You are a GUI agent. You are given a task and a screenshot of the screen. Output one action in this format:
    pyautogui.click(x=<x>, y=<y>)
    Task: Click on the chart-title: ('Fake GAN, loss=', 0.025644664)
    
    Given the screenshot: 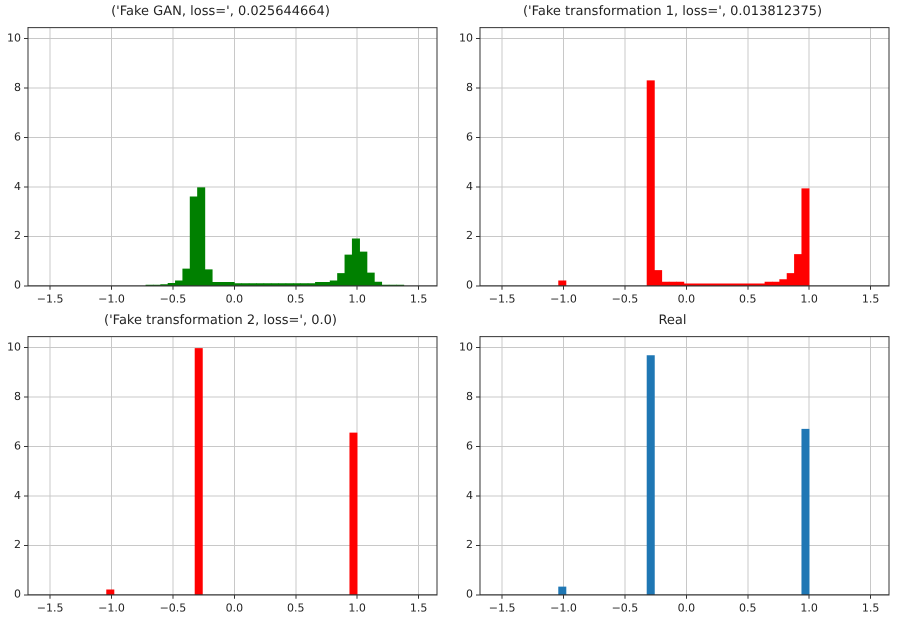 What is the action you would take?
    pyautogui.click(x=220, y=12)
    